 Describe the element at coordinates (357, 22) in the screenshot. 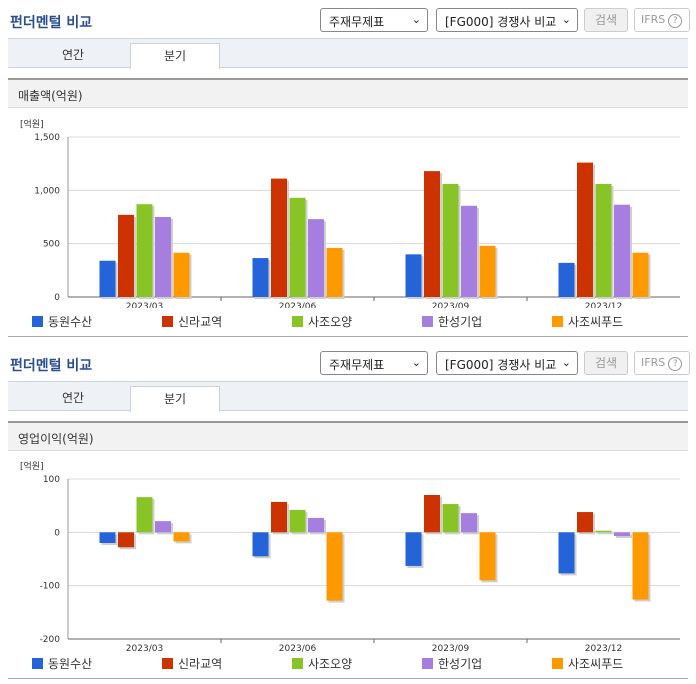

I see `statement-select-value: 주재무제표` at that location.